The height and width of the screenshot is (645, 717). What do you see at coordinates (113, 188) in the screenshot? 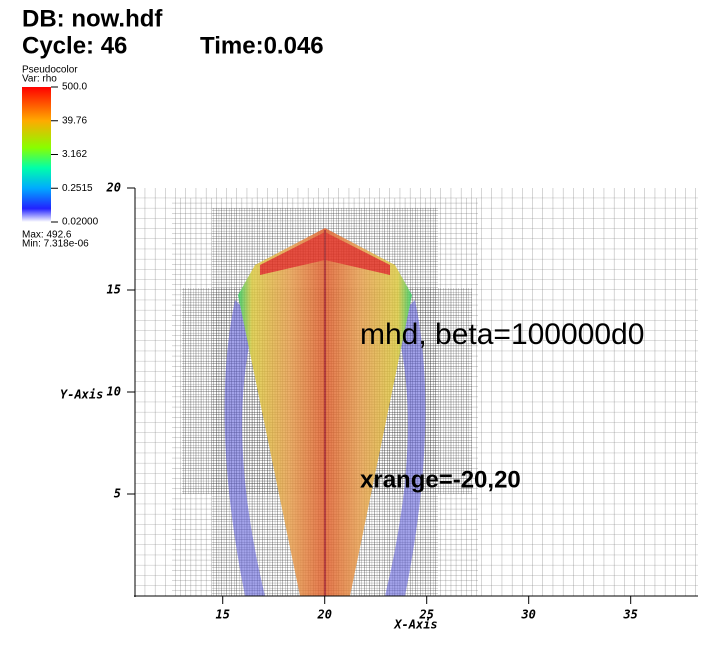
I see `y-tick-label: 20` at bounding box center [113, 188].